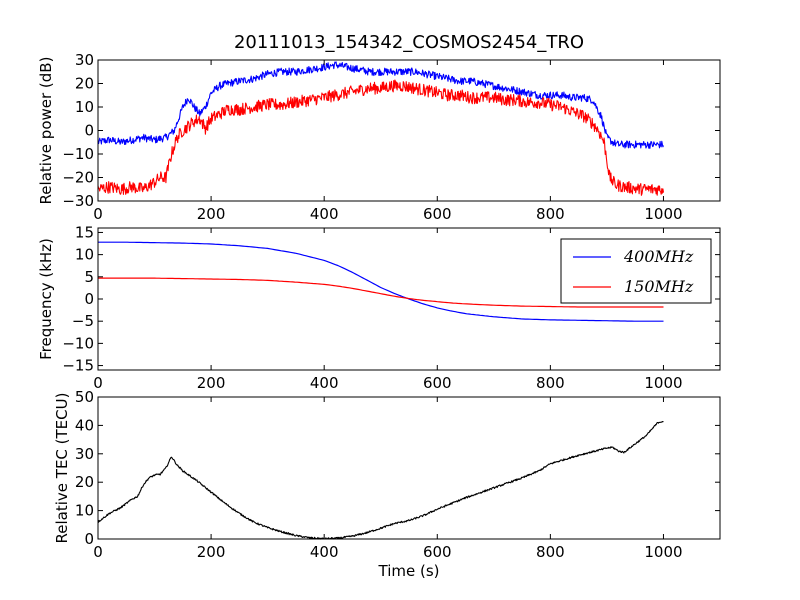  I want to click on power-x-tick-label: 600, so click(437, 214).